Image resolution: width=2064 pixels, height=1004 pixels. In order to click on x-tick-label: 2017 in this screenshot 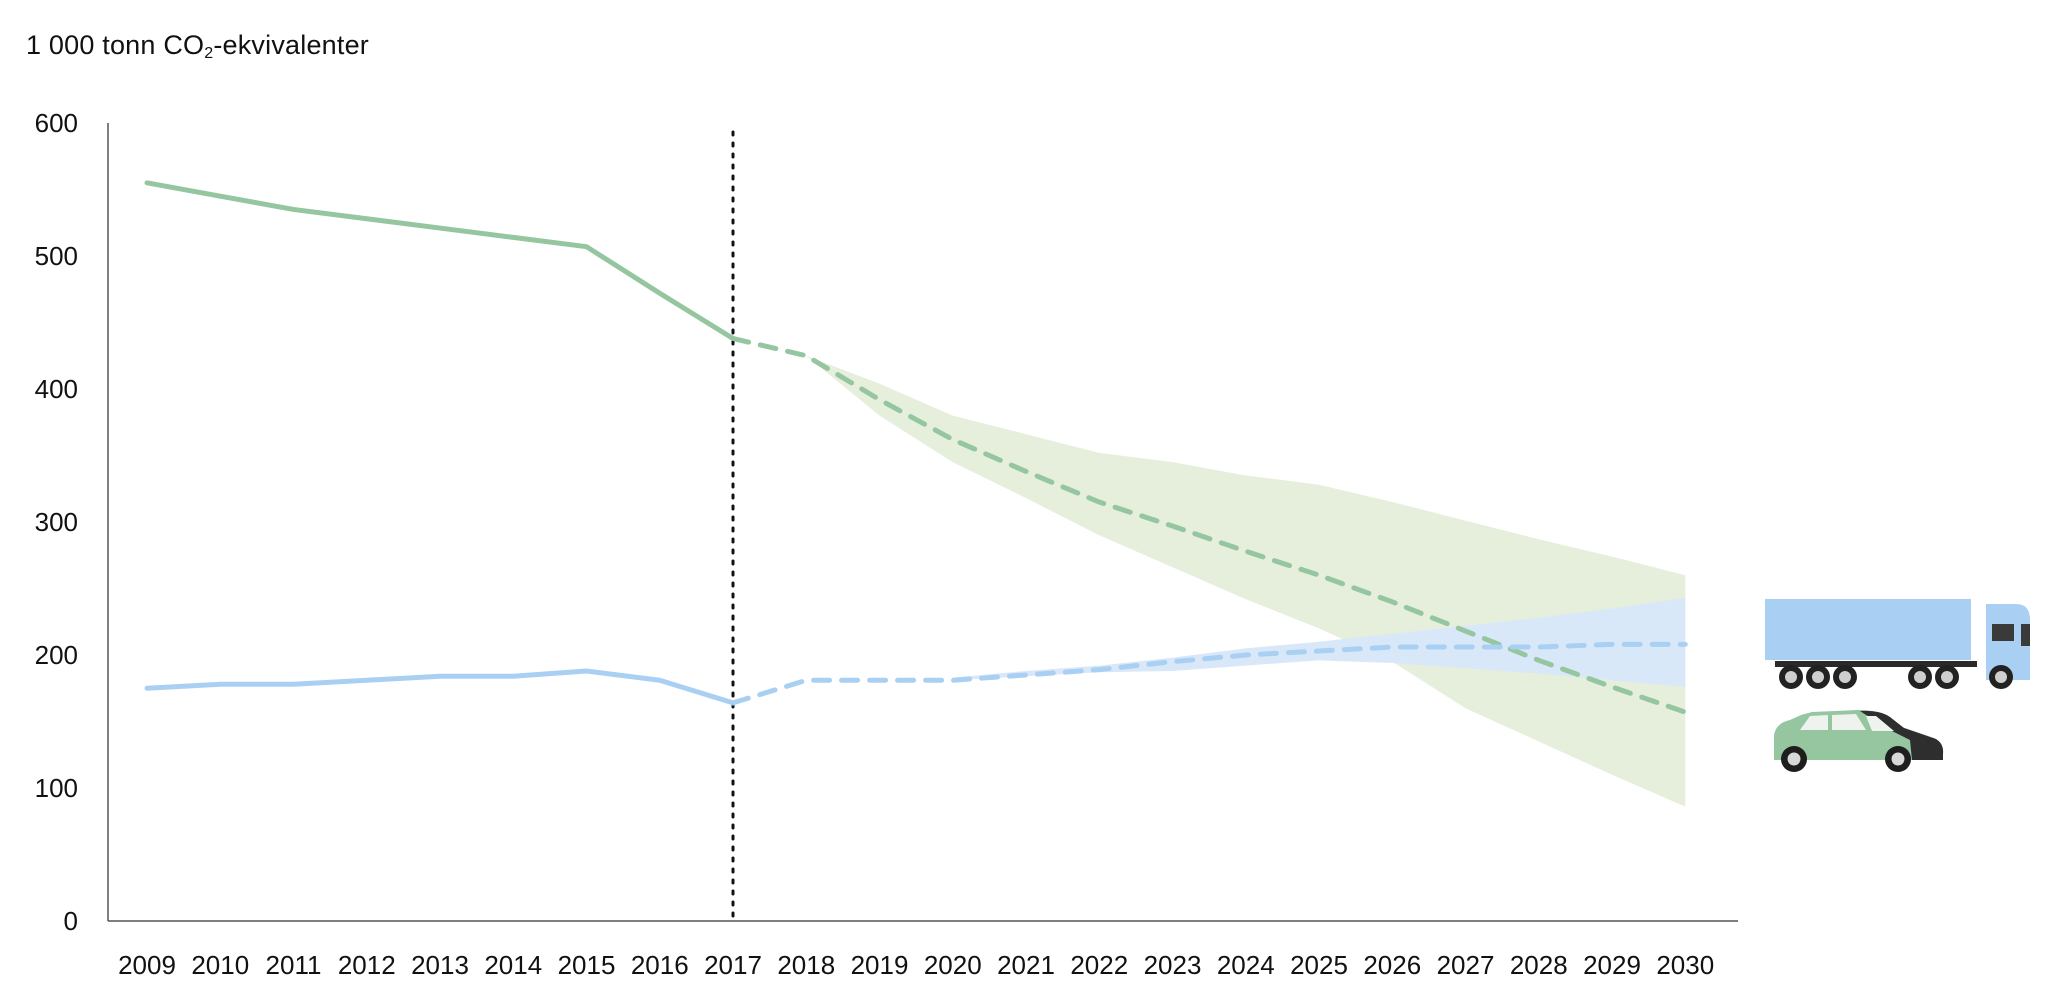, I will do `click(733, 965)`.